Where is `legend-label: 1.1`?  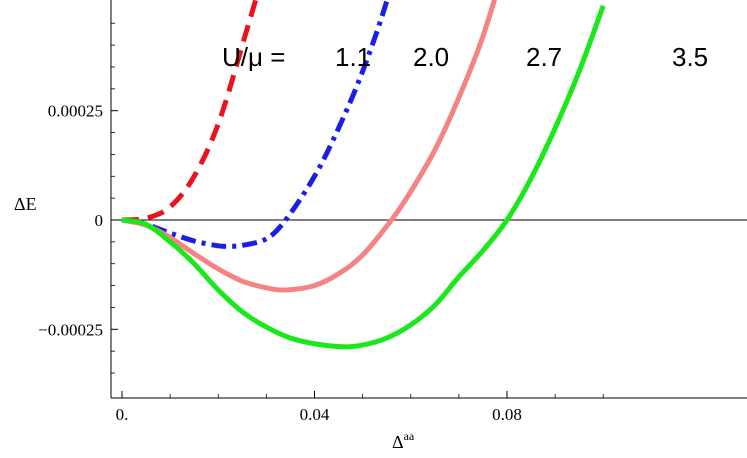
legend-label: 1.1 is located at coordinates (353, 57).